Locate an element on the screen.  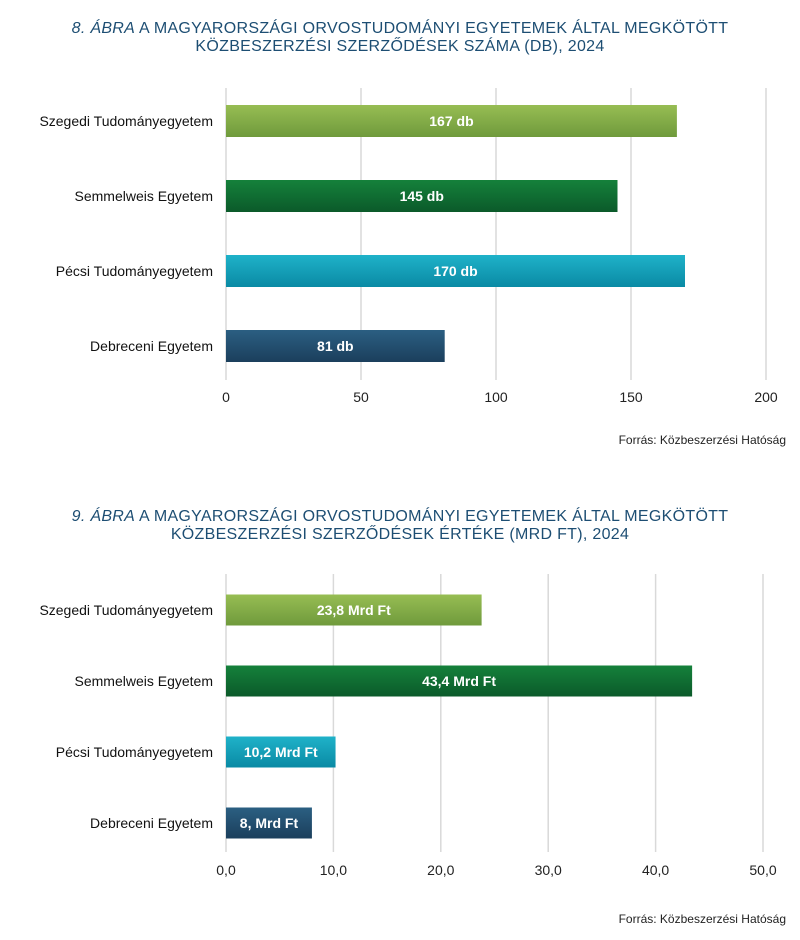
x-tick-label: 200 is located at coordinates (766, 397).